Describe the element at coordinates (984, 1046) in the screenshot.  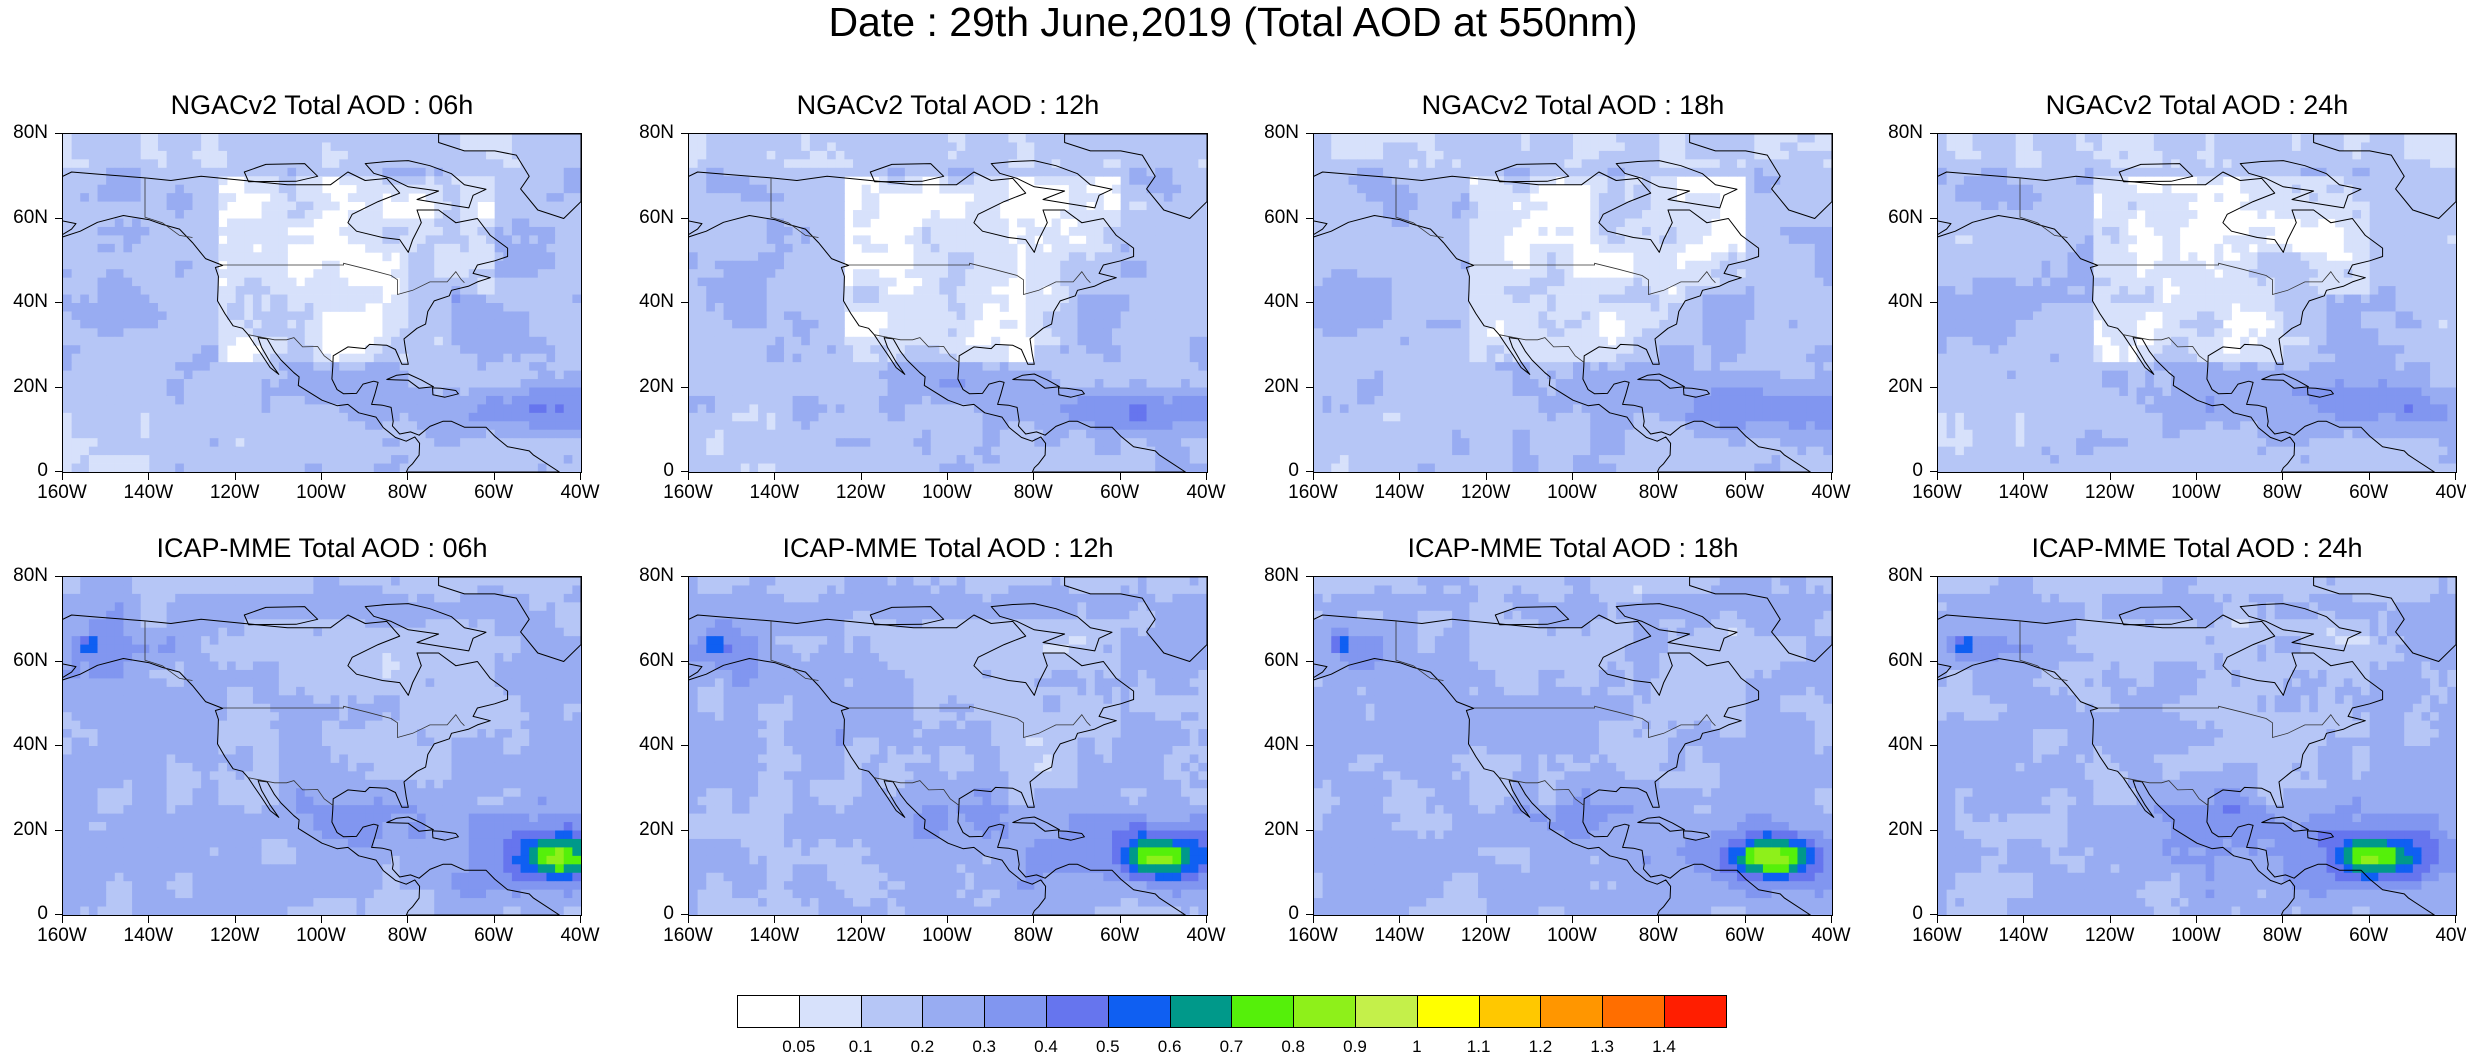
I see `colorbar-label: 0.3` at that location.